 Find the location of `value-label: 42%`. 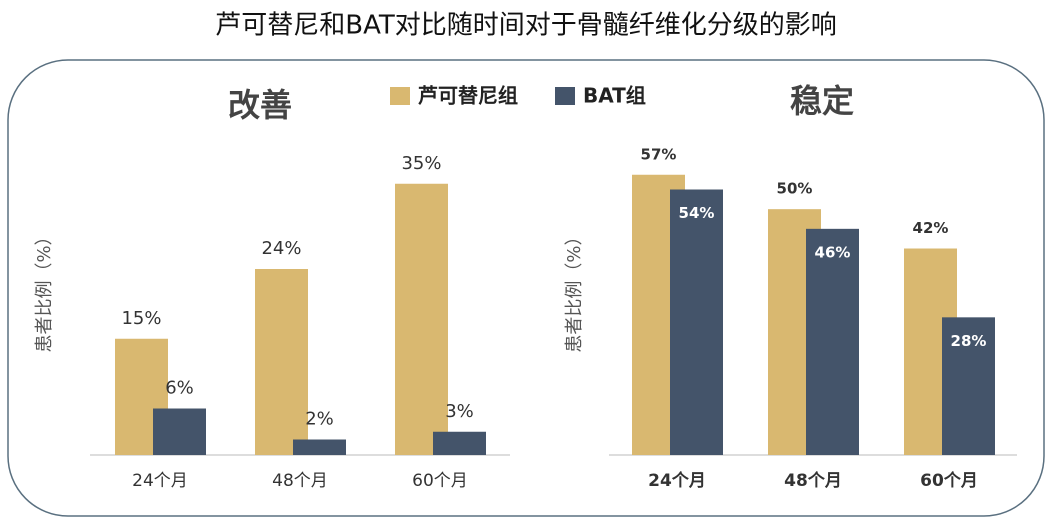

value-label: 42% is located at coordinates (931, 228).